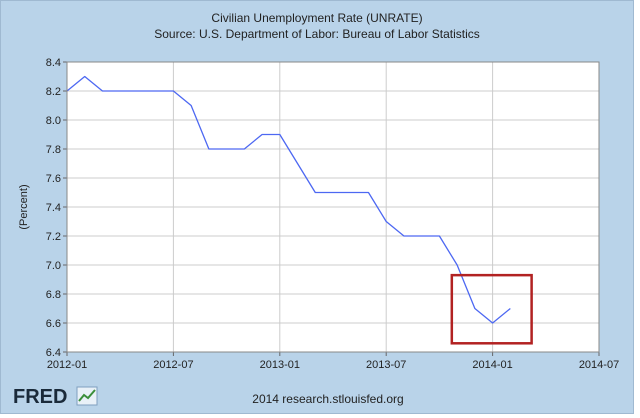 The height and width of the screenshot is (418, 640). Describe the element at coordinates (87, 396) in the screenshot. I see `fred-logo-chart-icon` at that location.